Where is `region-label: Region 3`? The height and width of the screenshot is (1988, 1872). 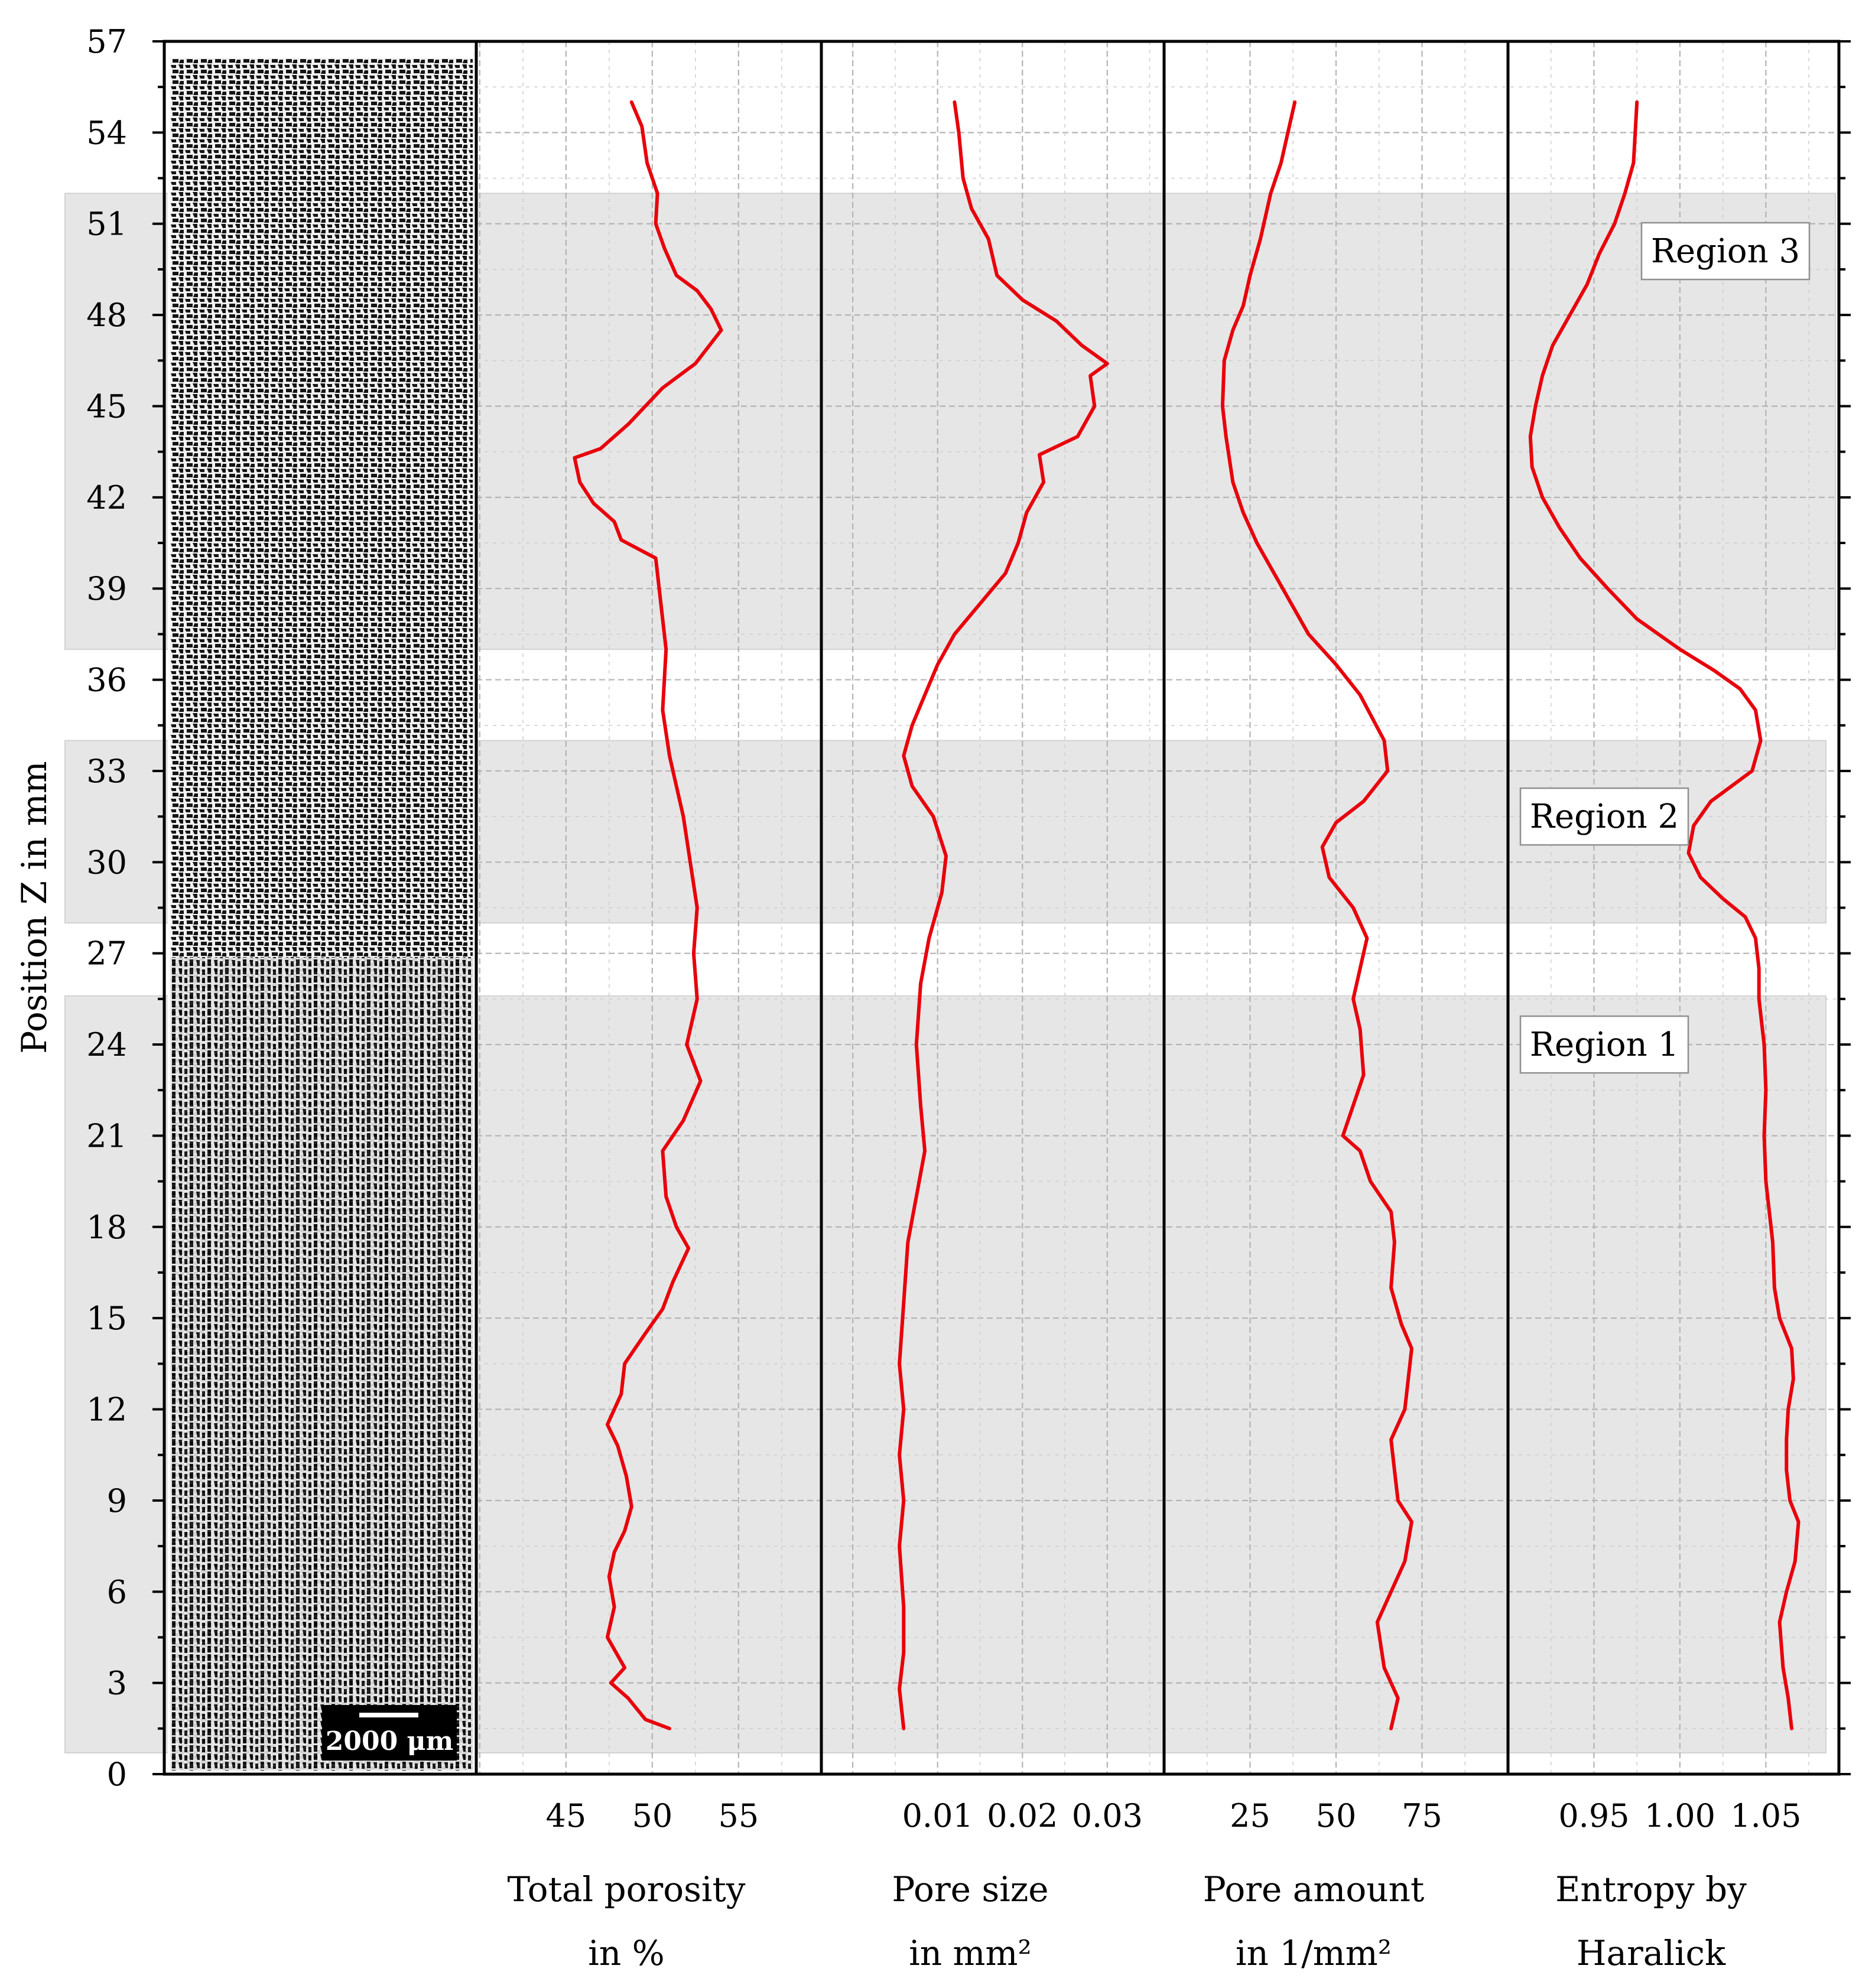 region-label: Region 3 is located at coordinates (1725, 251).